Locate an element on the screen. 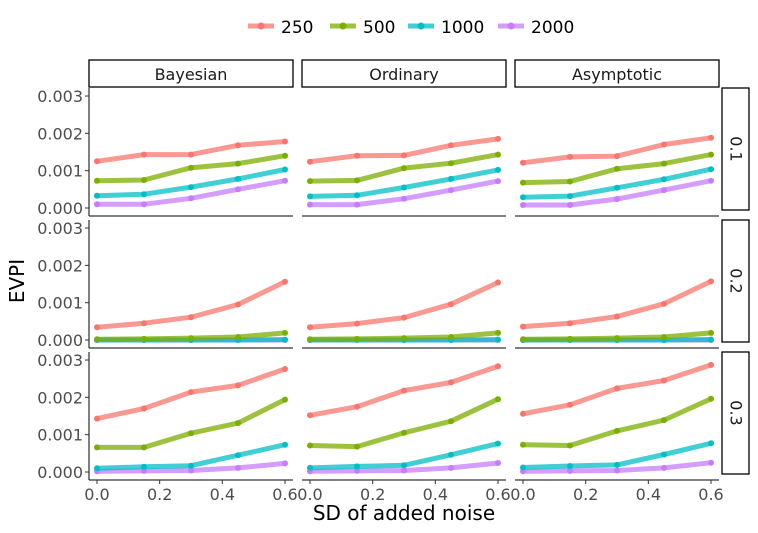 The image size is (758, 533). x-tick-label: 0.6 is located at coordinates (497, 494).